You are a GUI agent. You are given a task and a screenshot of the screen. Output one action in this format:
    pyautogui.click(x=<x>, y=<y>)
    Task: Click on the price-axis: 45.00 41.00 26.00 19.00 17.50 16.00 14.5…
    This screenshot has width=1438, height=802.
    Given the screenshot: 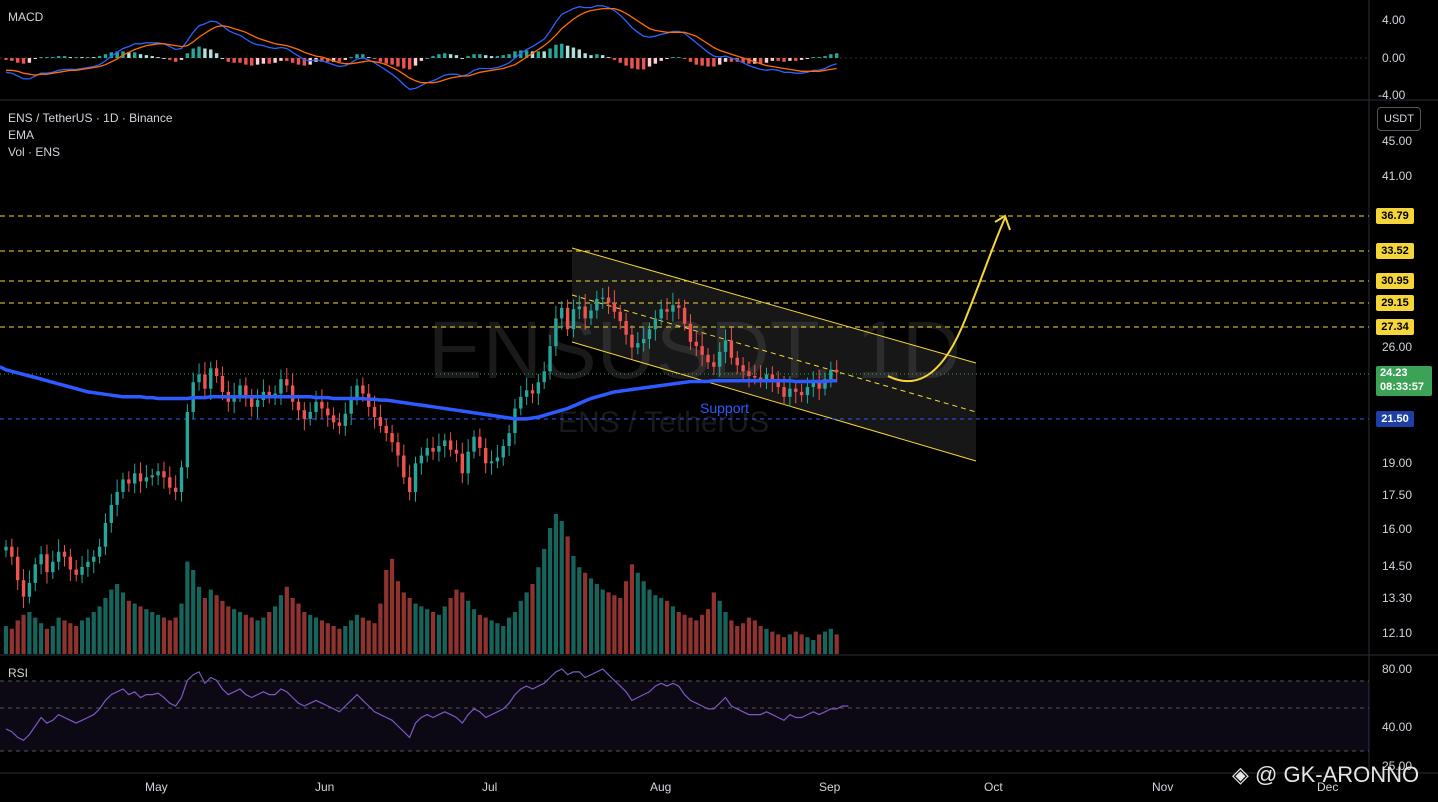 What is the action you would take?
    pyautogui.click(x=1397, y=387)
    